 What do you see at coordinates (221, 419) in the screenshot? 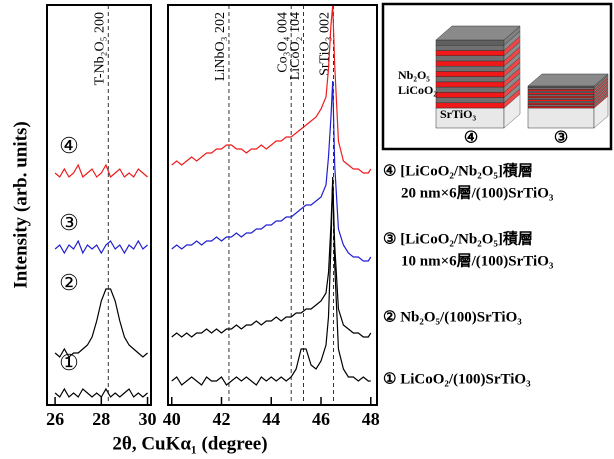
I see `x-tick-label: 42` at bounding box center [221, 419].